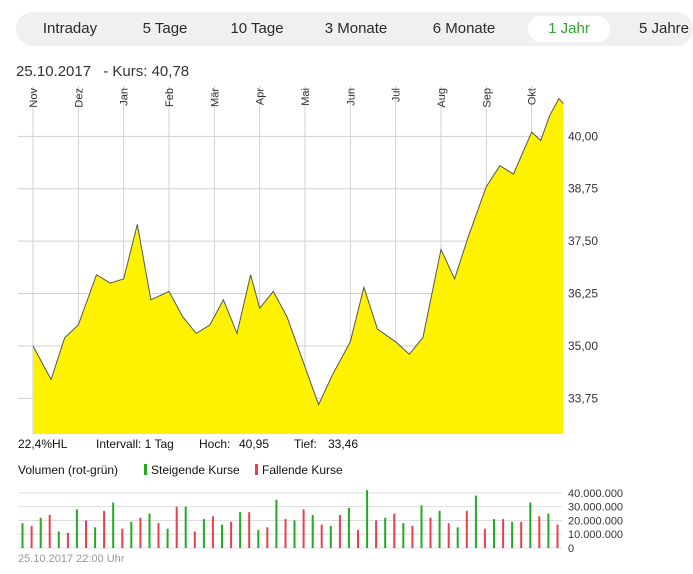  Describe the element at coordinates (256, 469) in the screenshot. I see `falling-swatch` at that location.